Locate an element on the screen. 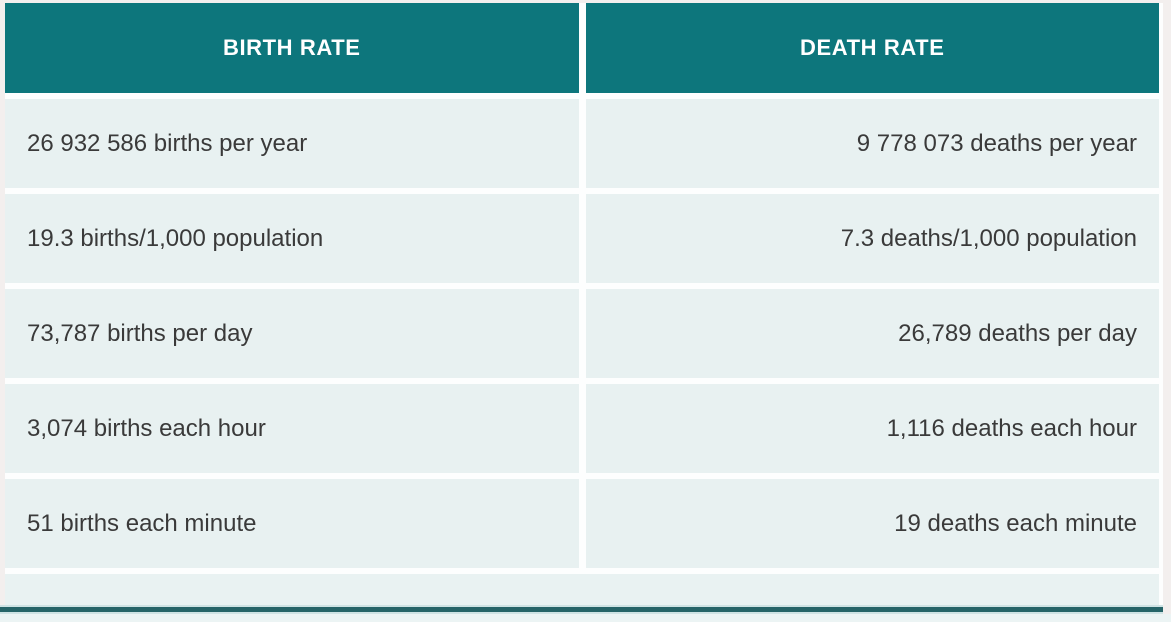 This screenshot has height=622, width=1171. table-cell-births-per-year: 26 932 586 births per year is located at coordinates (292, 143).